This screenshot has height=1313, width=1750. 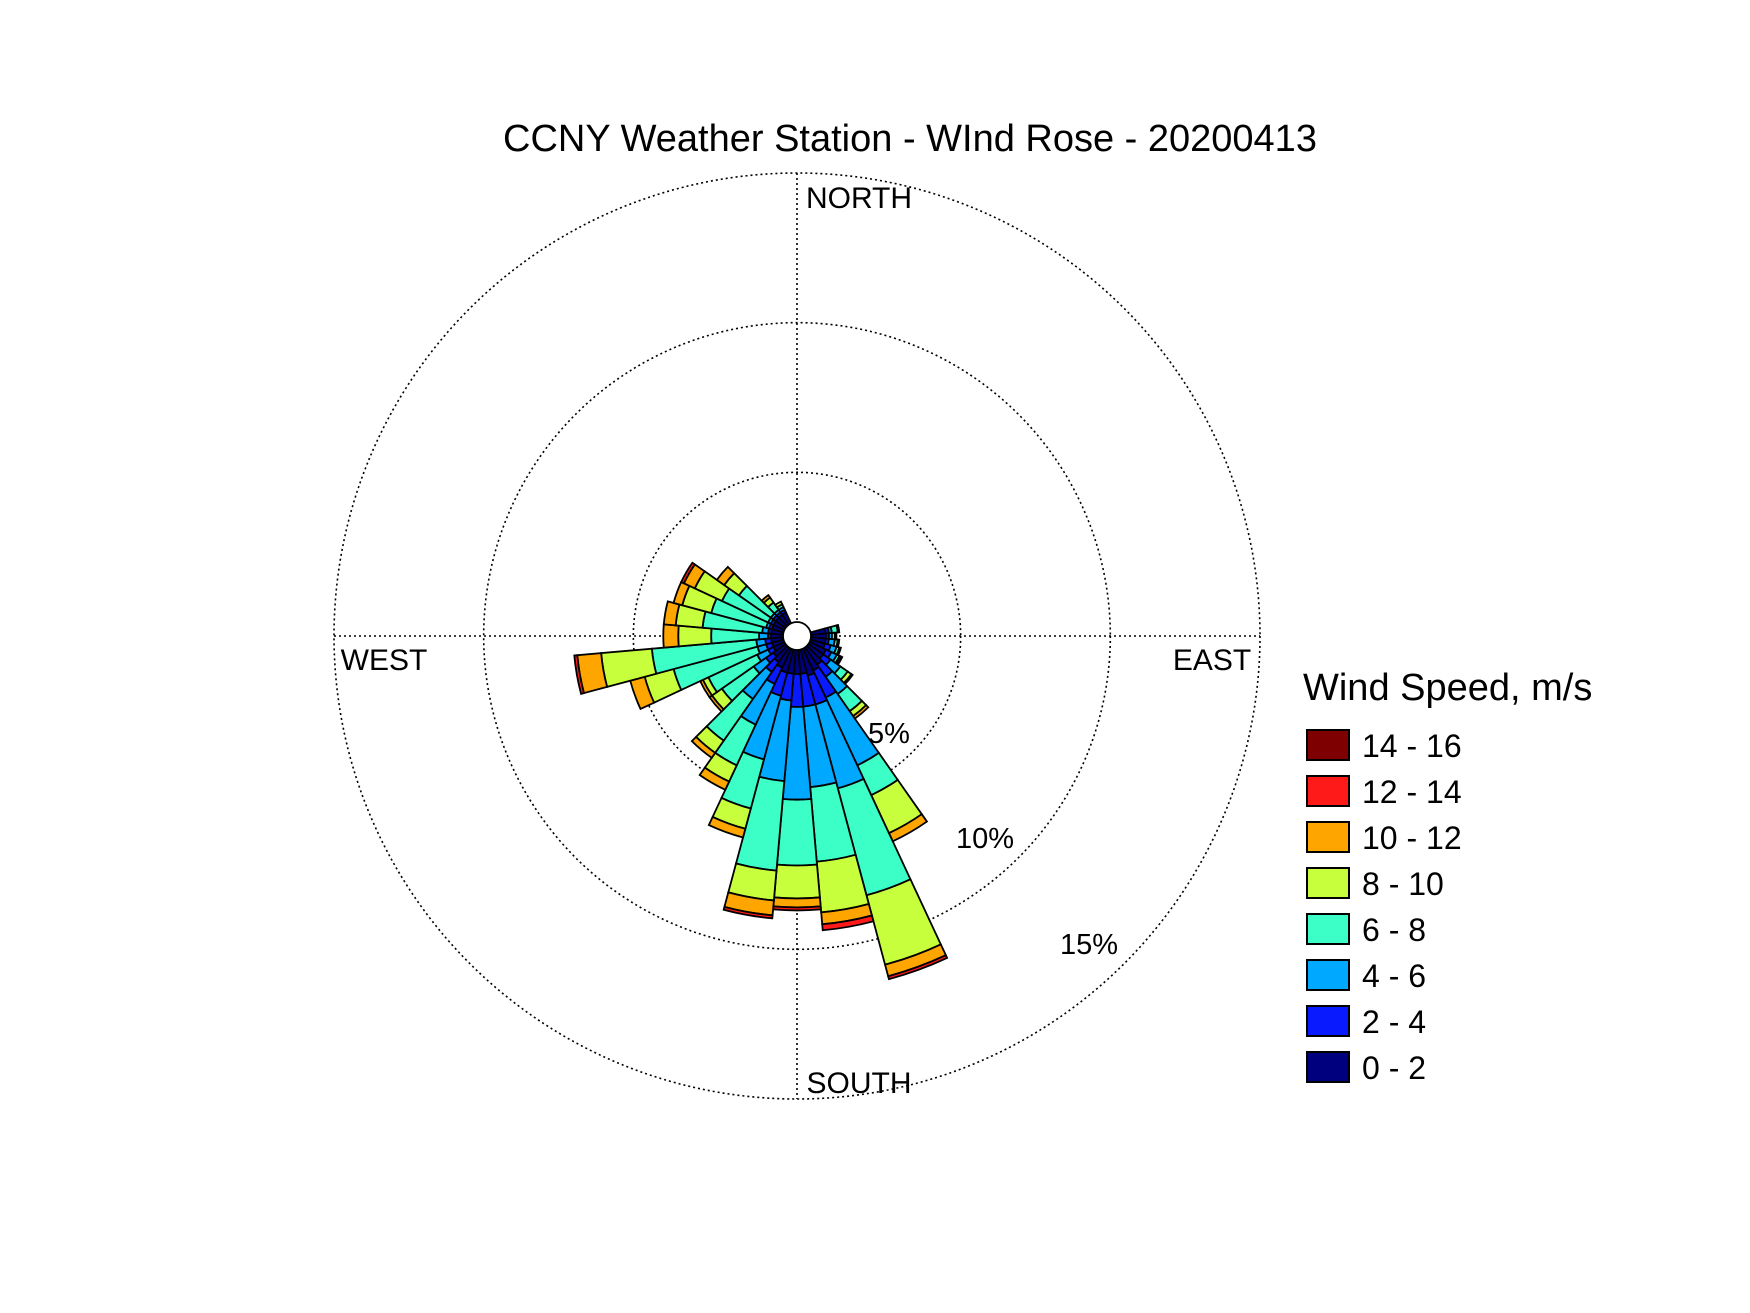 What do you see at coordinates (889, 734) in the screenshot?
I see `ring-label-5: 5%` at bounding box center [889, 734].